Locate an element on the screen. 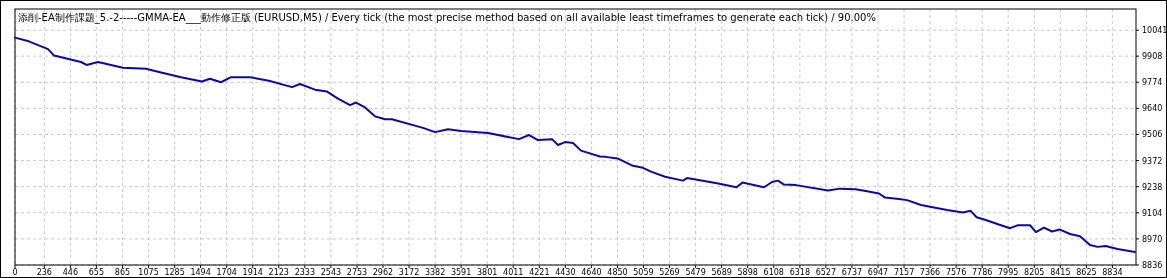 The image size is (1167, 278). x-tick-label: 4850 is located at coordinates (617, 272).